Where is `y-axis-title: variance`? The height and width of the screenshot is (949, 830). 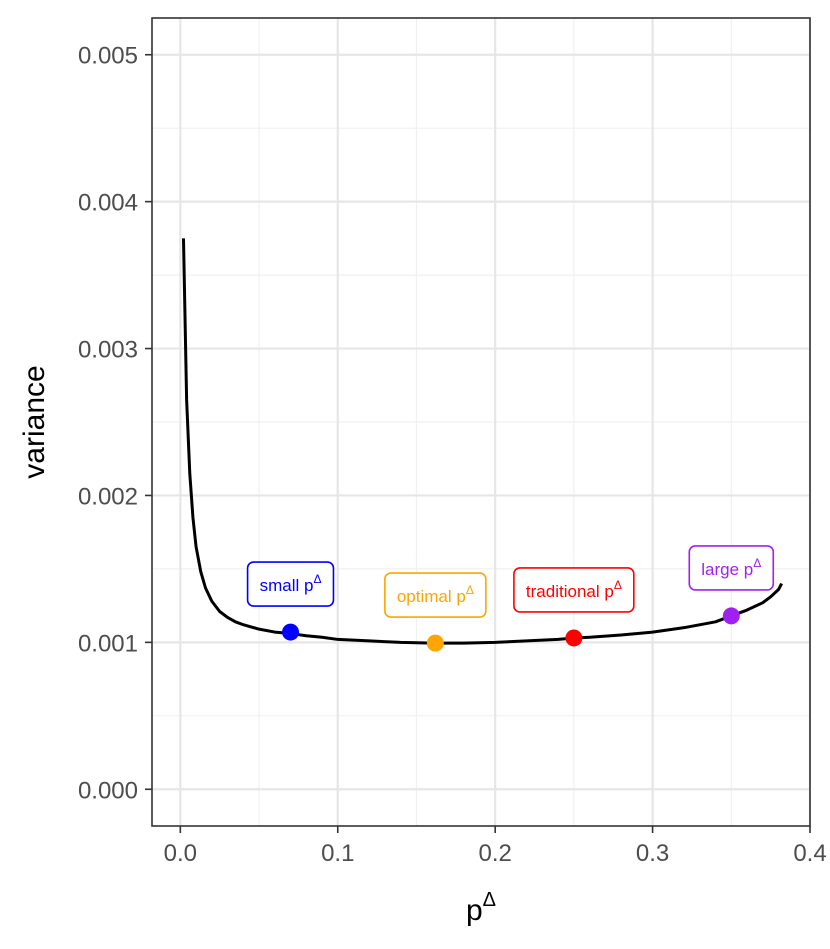 y-axis-title: variance is located at coordinates (34, 421).